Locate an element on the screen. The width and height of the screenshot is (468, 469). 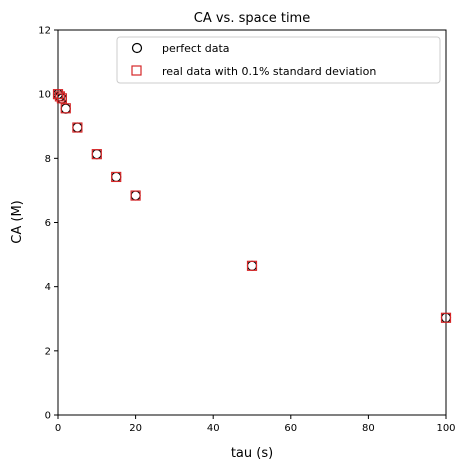
y-tick-label: 6 is located at coordinates (48, 223).